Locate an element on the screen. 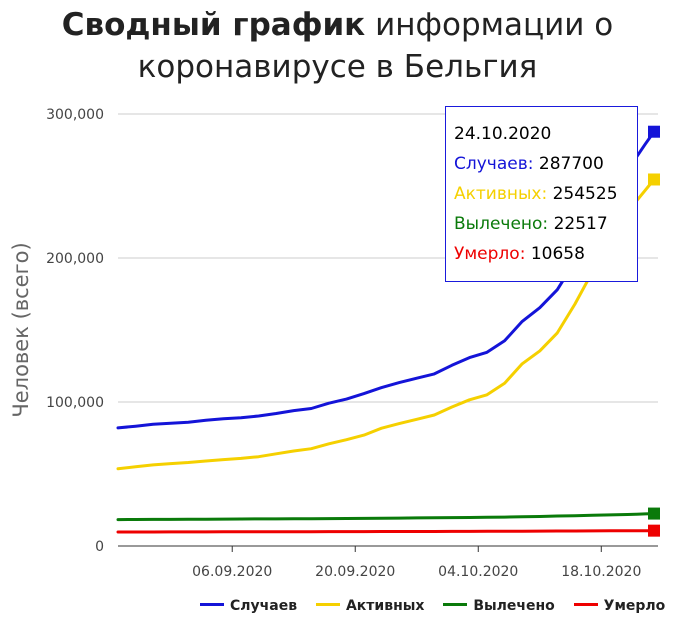 This screenshot has width=675, height=623. tooltip-label-cases: Случаев: is located at coordinates (494, 164).